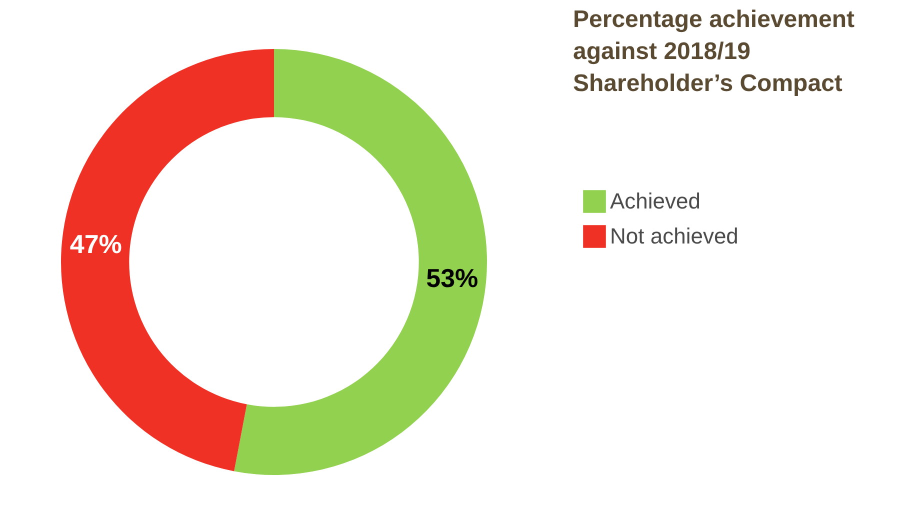 The width and height of the screenshot is (922, 512). Describe the element at coordinates (713, 51) in the screenshot. I see `chart-title: Percentage achievement against 2018/19 Shareholder’s Compact` at that location.